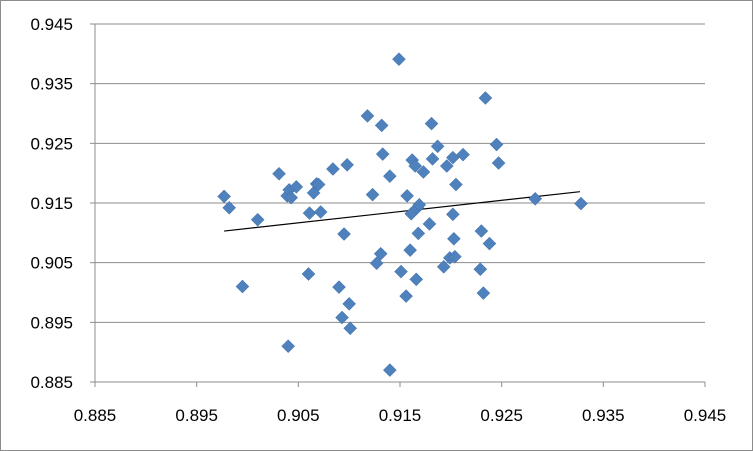 This screenshot has height=451, width=753. What do you see at coordinates (51, 263) in the screenshot?
I see `y-tick-label: 0.905` at bounding box center [51, 263].